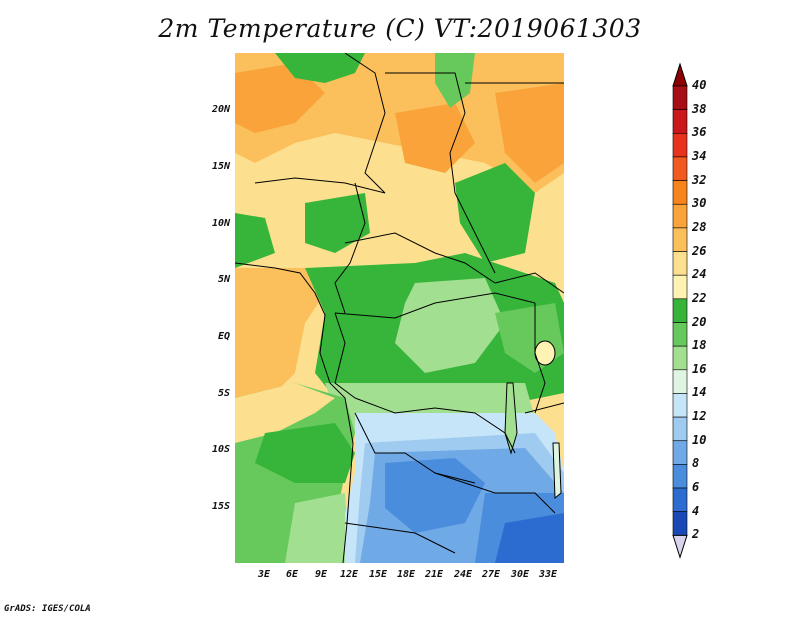 This screenshot has width=800, height=618. What do you see at coordinates (320, 185) in the screenshot?
I see `border-niger-nigeria` at bounding box center [320, 185].